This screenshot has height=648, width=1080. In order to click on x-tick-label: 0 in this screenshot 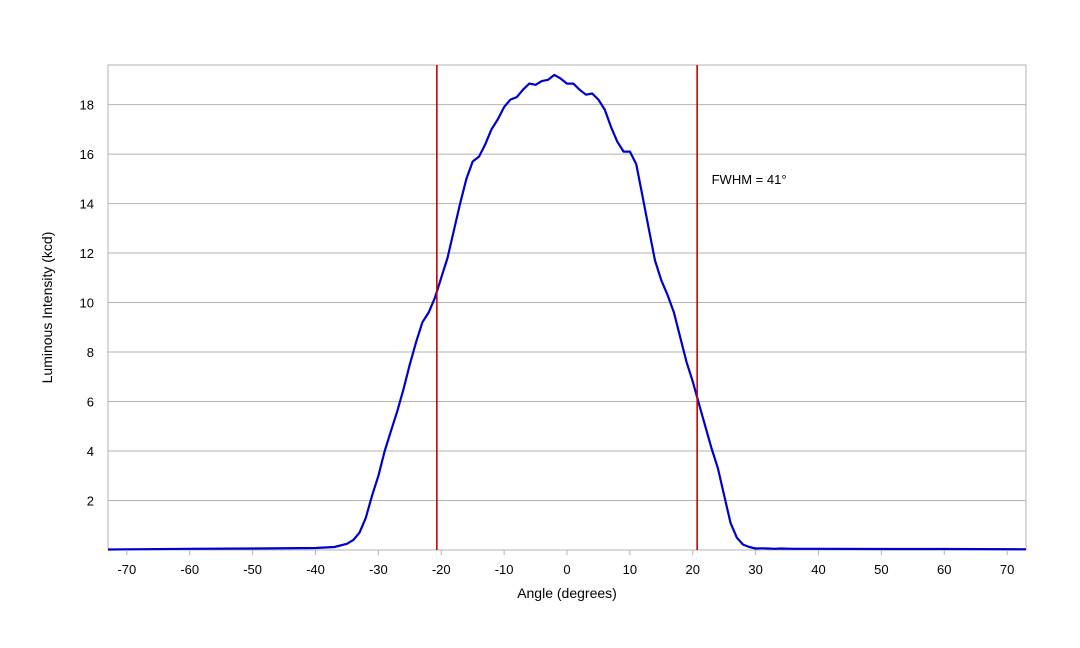, I will do `click(566, 569)`.